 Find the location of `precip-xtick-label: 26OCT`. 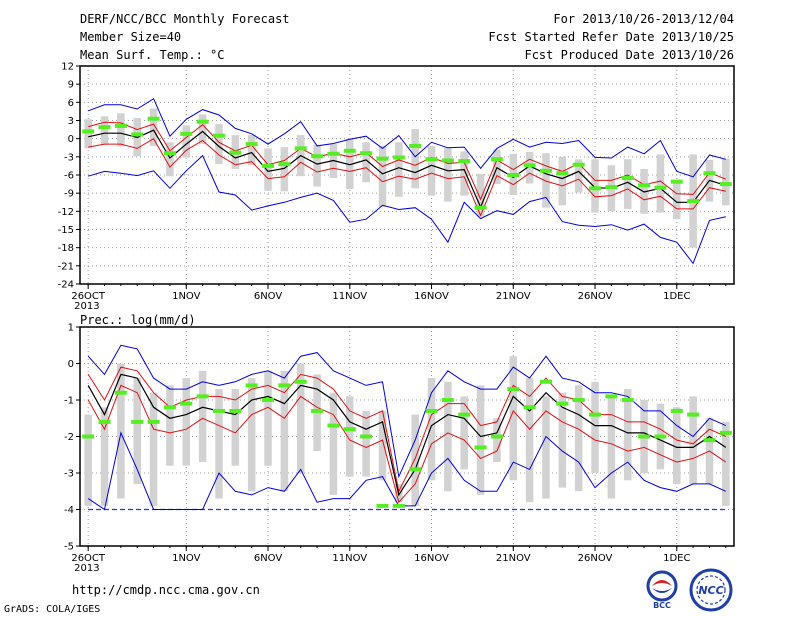

precip-xtick-label: 26OCT is located at coordinates (88, 558).